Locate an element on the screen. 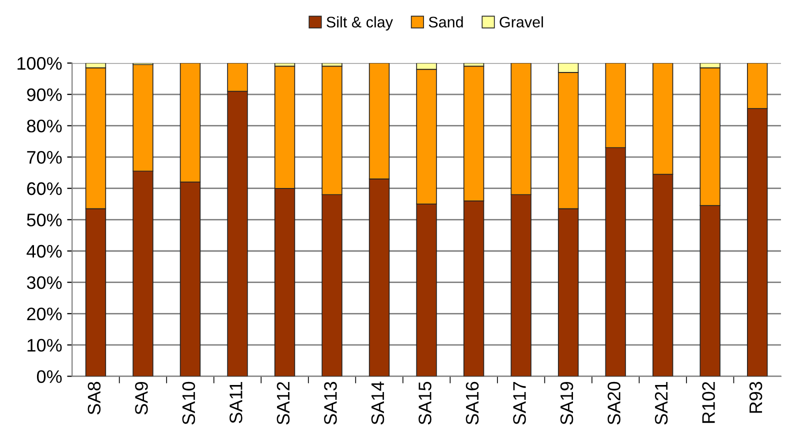 This screenshot has height=435, width=801. x-tick-label: R93 is located at coordinates (755, 397).